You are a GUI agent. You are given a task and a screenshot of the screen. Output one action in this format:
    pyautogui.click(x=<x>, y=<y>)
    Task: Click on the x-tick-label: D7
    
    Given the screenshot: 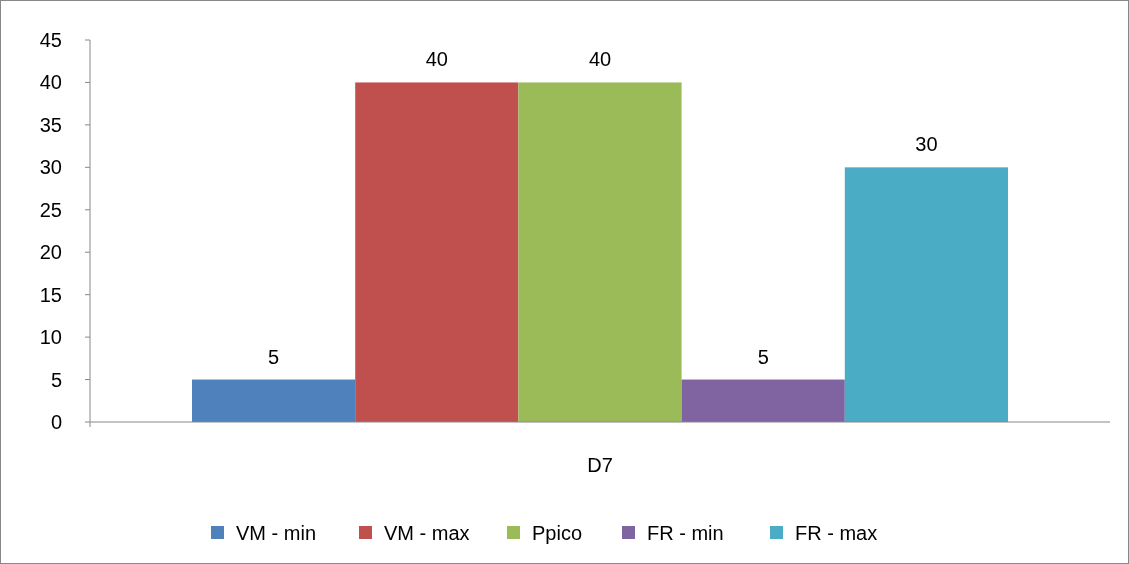 What is the action you would take?
    pyautogui.click(x=600, y=465)
    